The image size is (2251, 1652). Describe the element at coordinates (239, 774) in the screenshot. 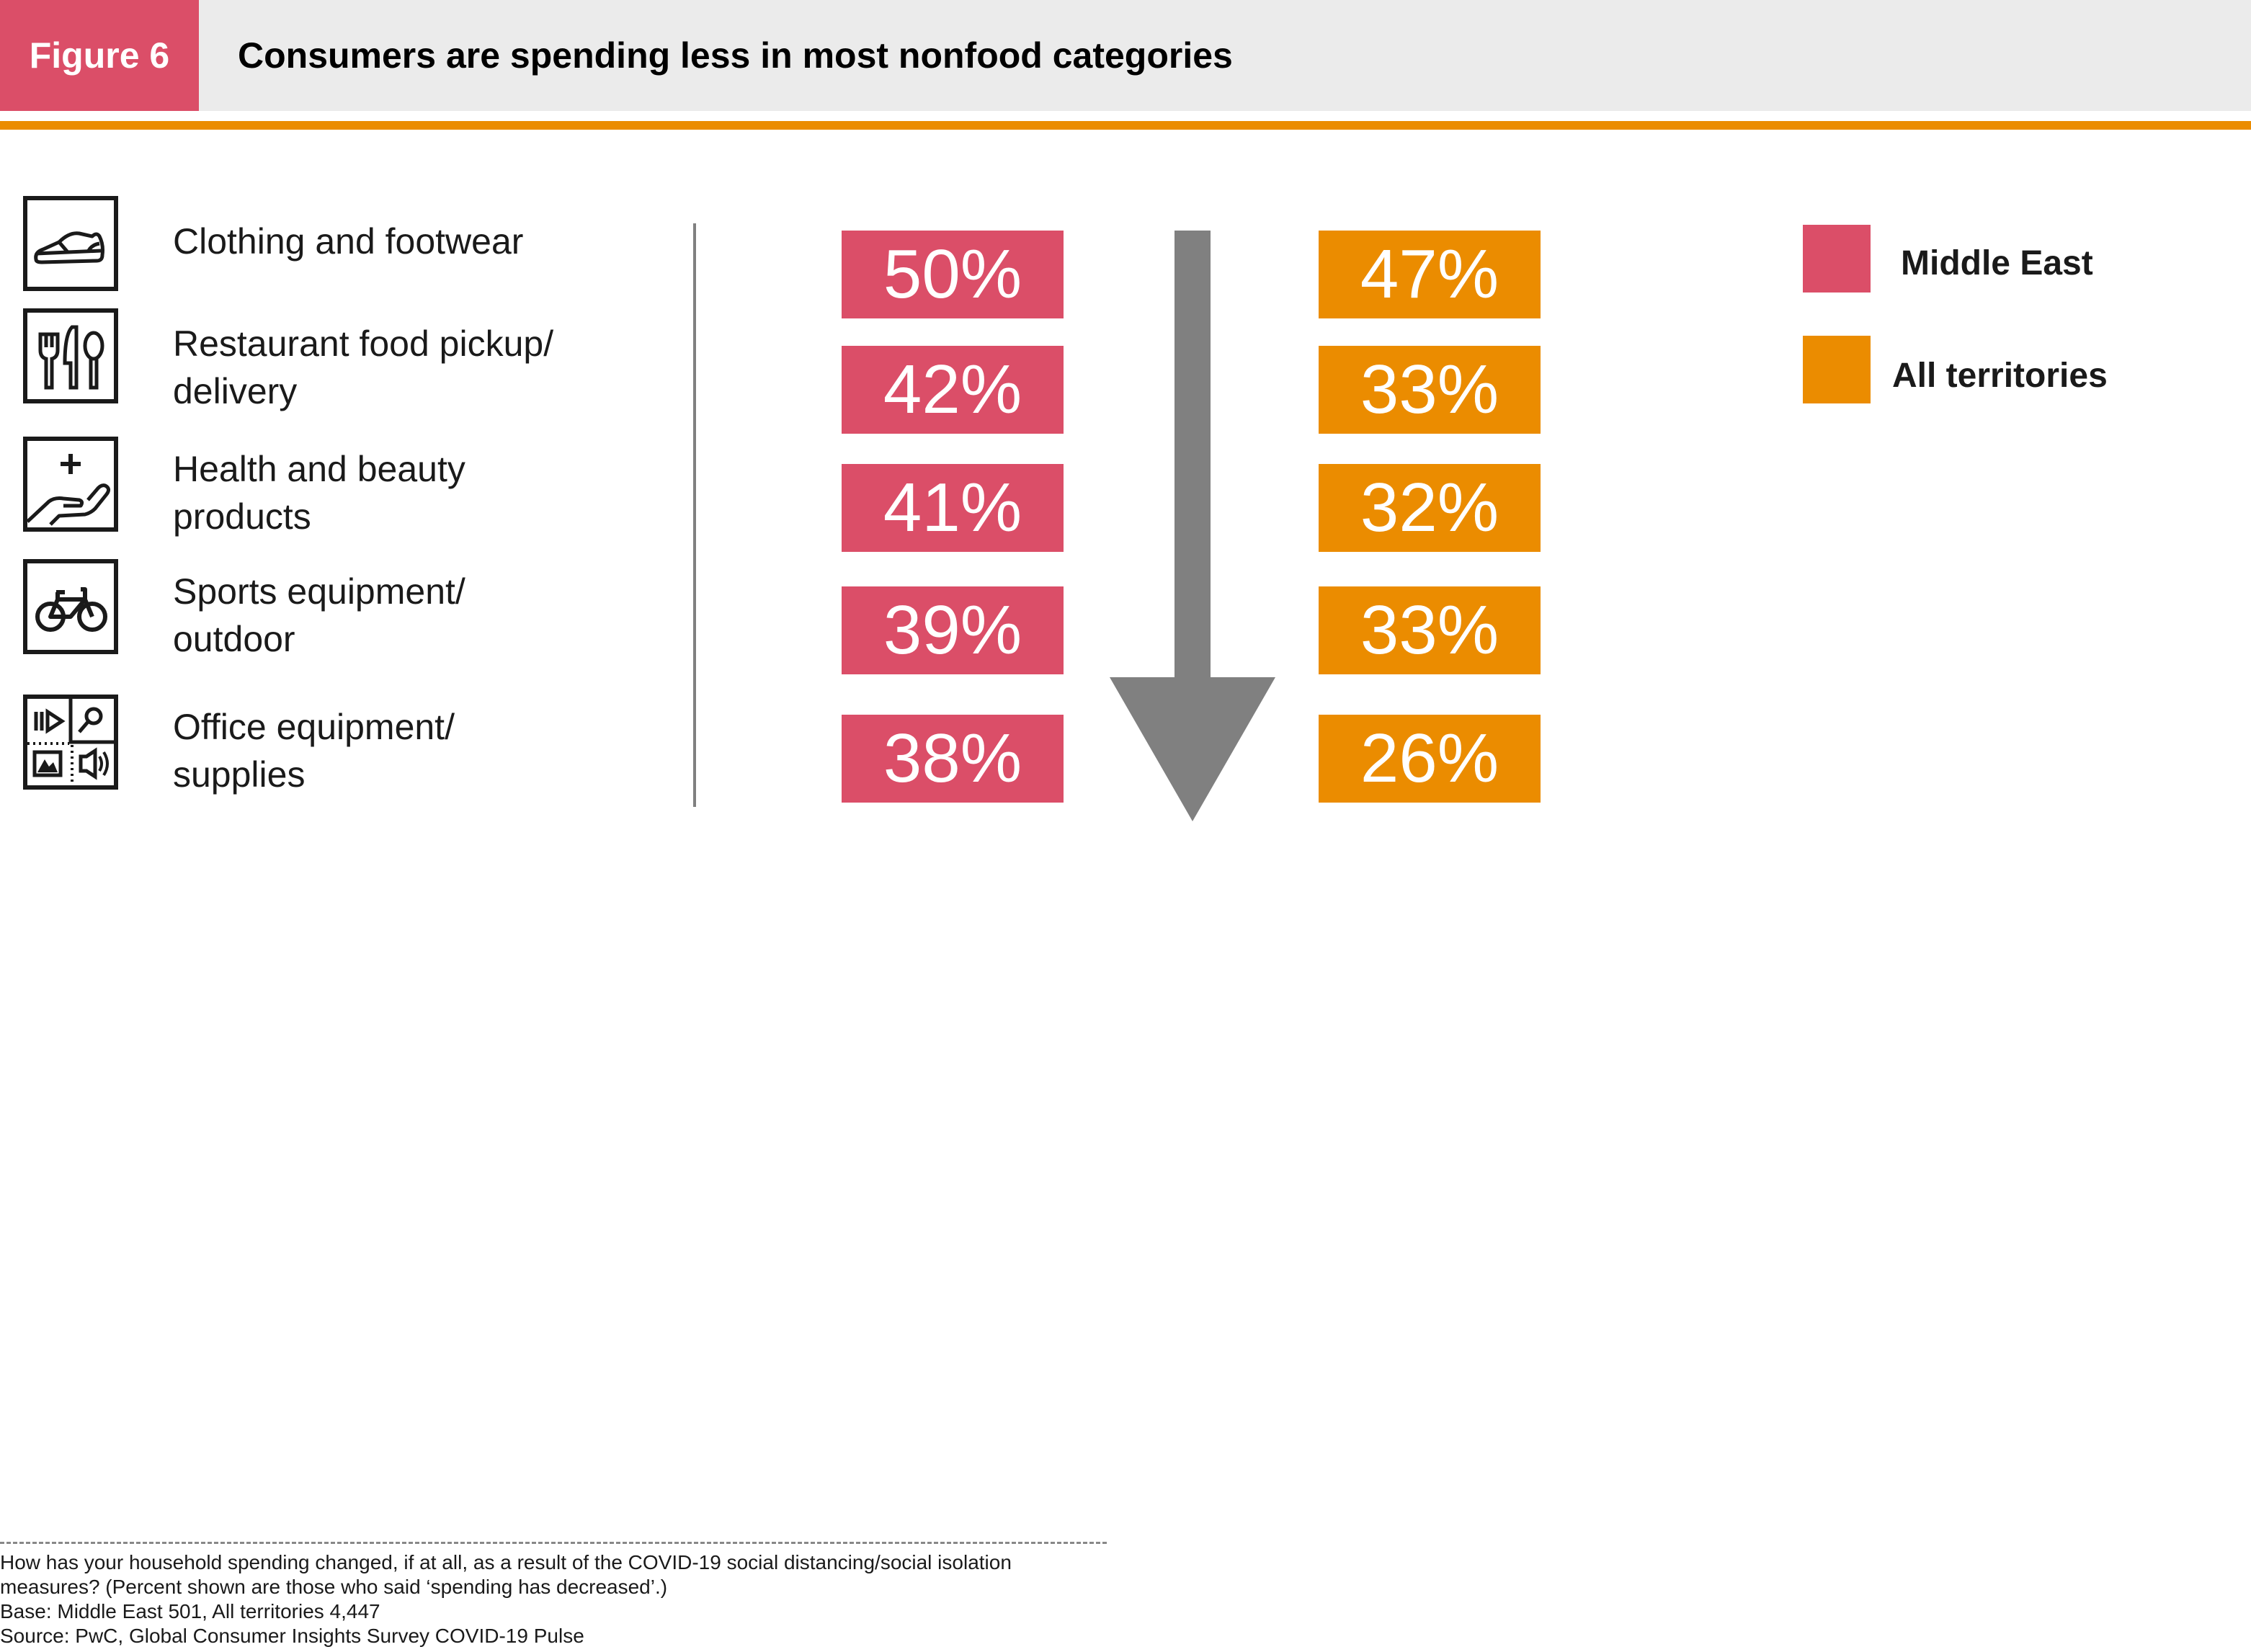

I see `category-line: supplies` at that location.